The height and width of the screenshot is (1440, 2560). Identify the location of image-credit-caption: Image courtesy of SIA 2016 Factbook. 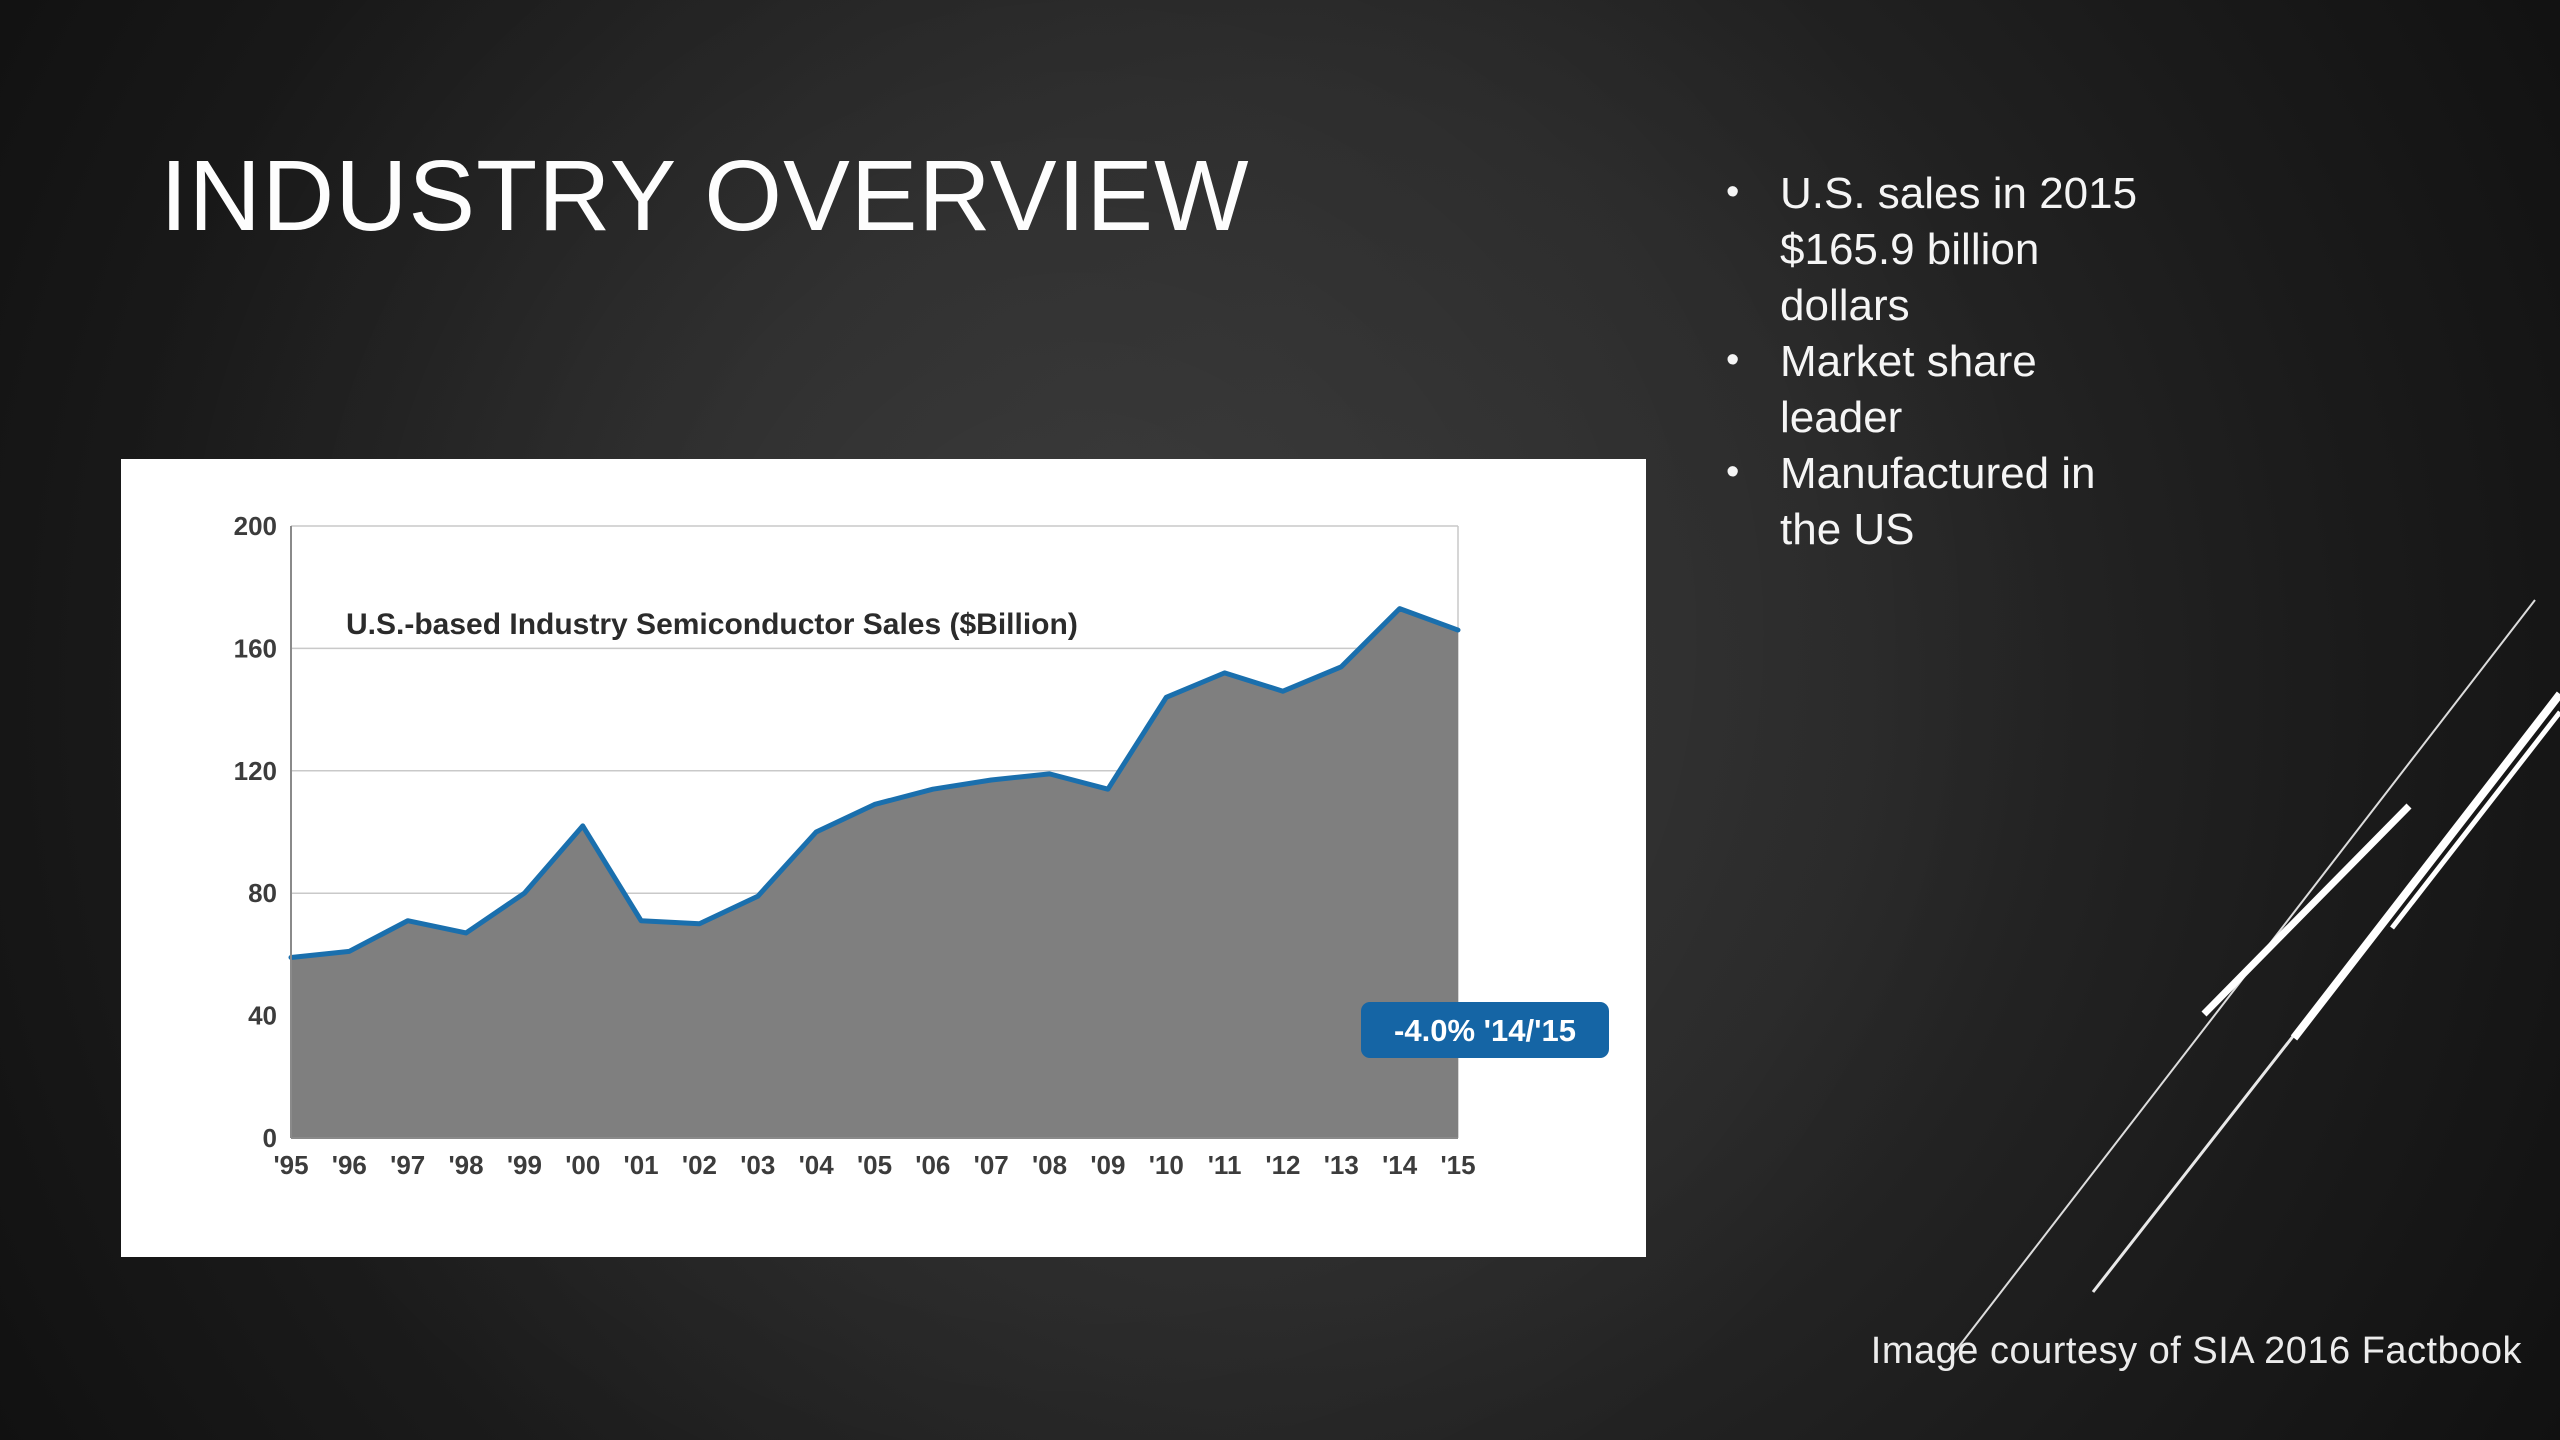
(2196, 1351).